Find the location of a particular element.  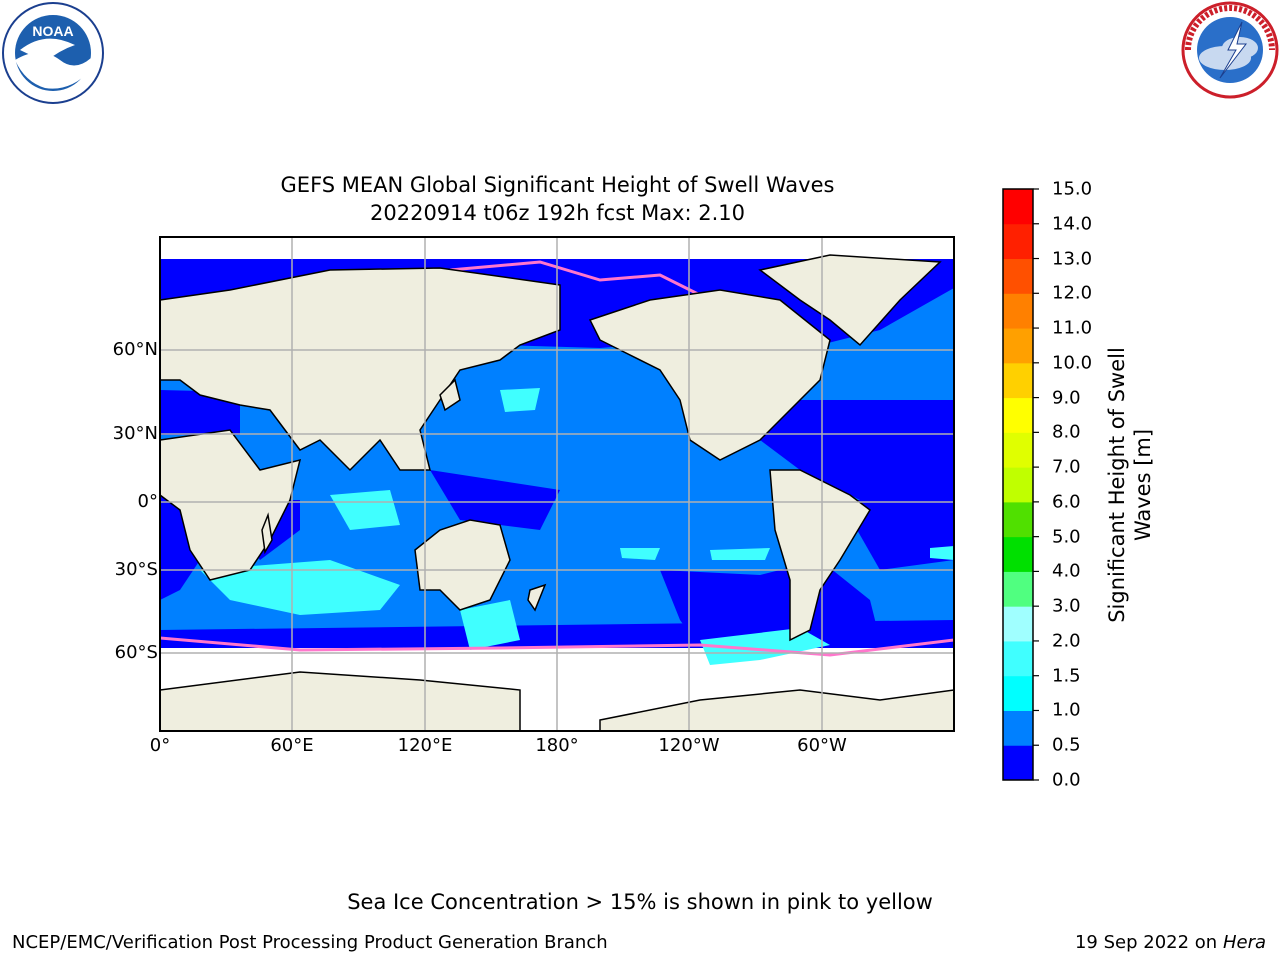

date-line: 19 Sep 2022 on Hera is located at coordinates (1170, 942).